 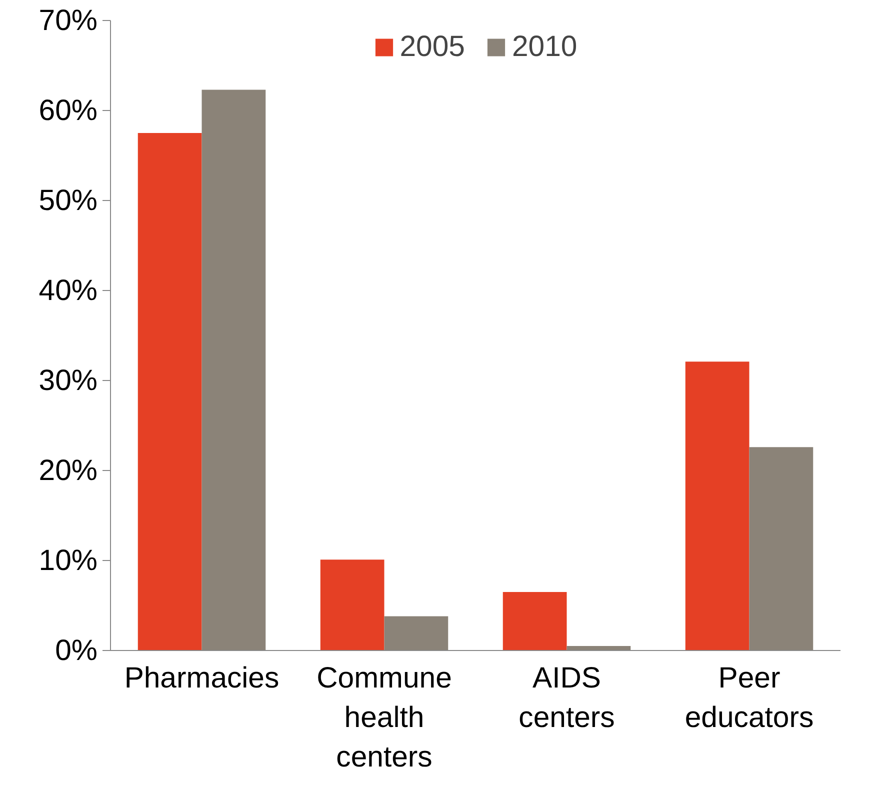 What do you see at coordinates (68, 470) in the screenshot?
I see `y-tick-label: 20%` at bounding box center [68, 470].